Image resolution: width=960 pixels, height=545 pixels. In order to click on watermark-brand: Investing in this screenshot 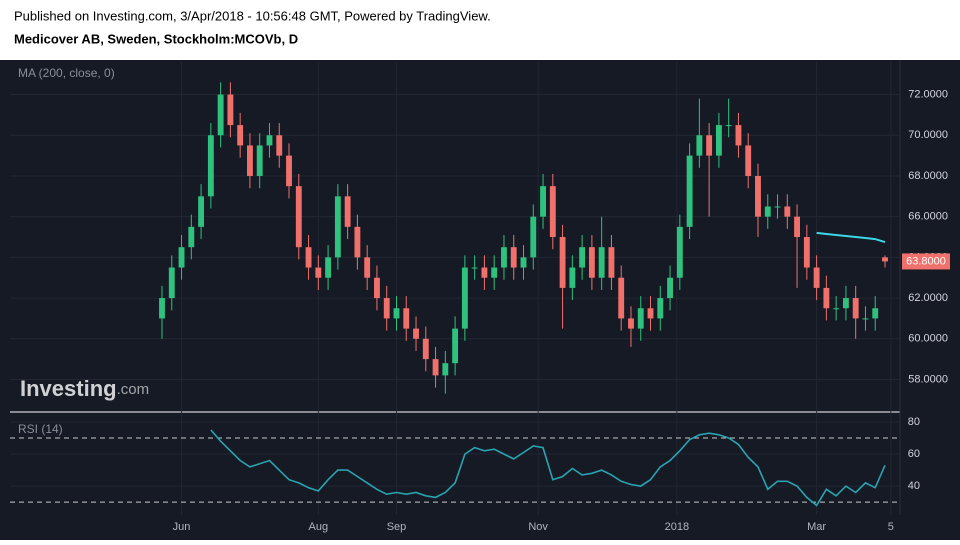, I will do `click(68, 388)`.